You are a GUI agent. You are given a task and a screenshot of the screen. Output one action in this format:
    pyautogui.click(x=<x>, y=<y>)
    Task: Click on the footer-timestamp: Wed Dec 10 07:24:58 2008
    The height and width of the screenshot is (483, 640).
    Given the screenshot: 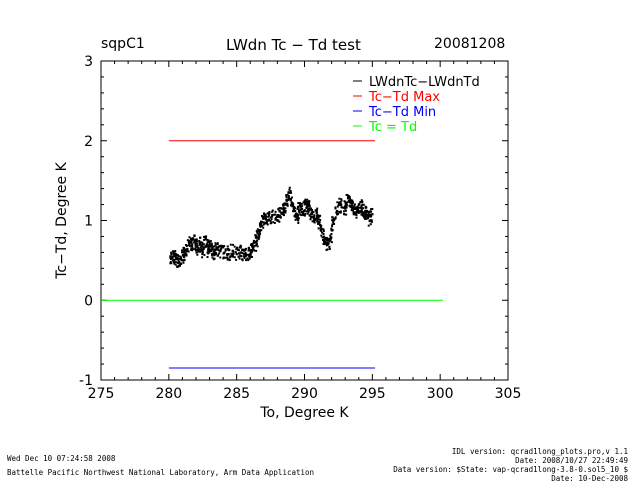 What is the action you would take?
    pyautogui.click(x=61, y=458)
    